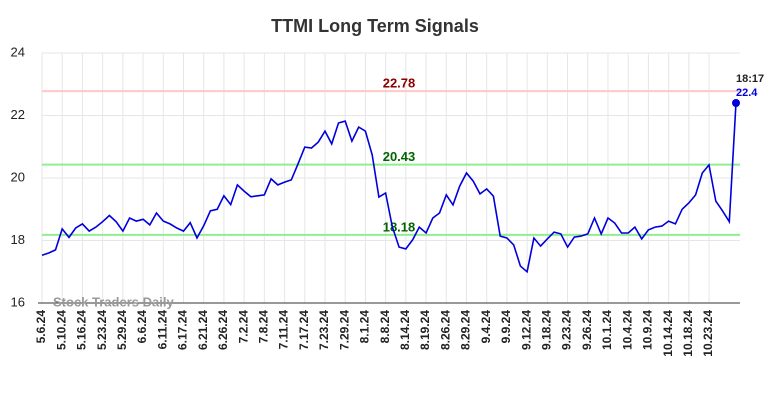 This screenshot has width=784, height=398. Describe the element at coordinates (41, 327) in the screenshot. I see `x-tick-label: 5.6.24` at that location.